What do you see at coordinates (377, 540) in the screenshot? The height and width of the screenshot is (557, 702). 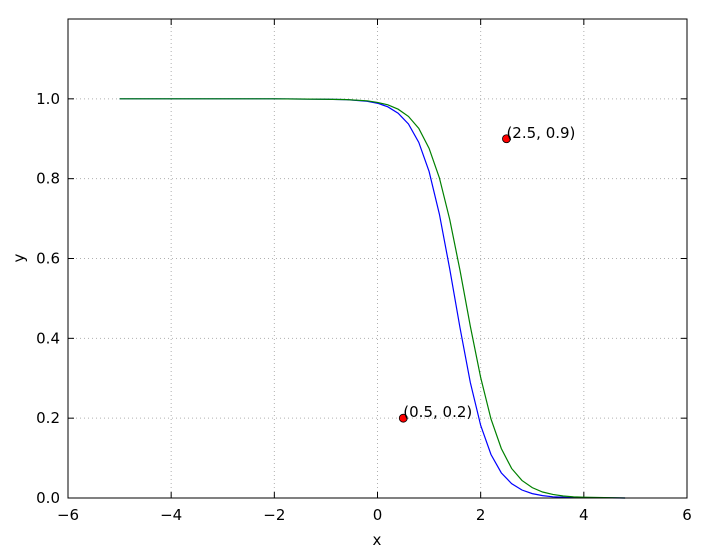 I see `x-axis-label: x` at bounding box center [377, 540].